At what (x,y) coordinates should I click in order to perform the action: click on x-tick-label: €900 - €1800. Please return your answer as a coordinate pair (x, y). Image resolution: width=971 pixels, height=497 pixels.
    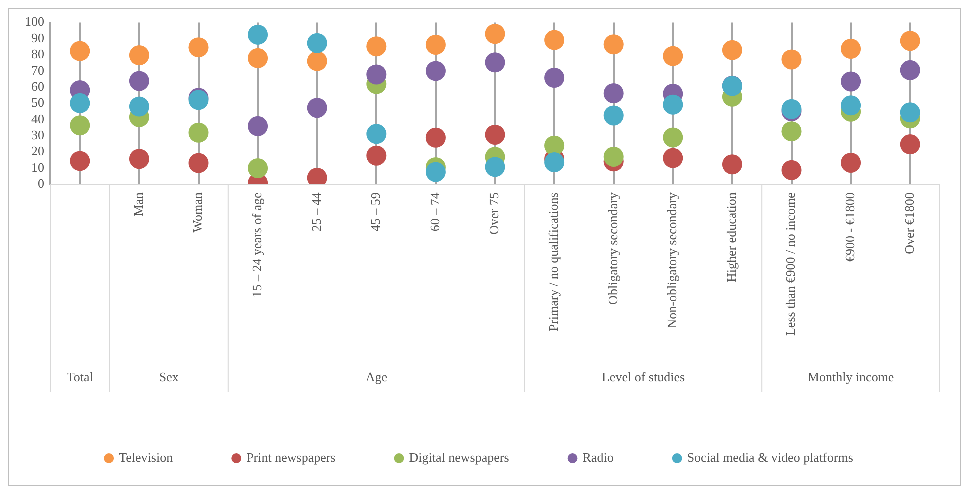
    Looking at the image, I should click on (850, 227).